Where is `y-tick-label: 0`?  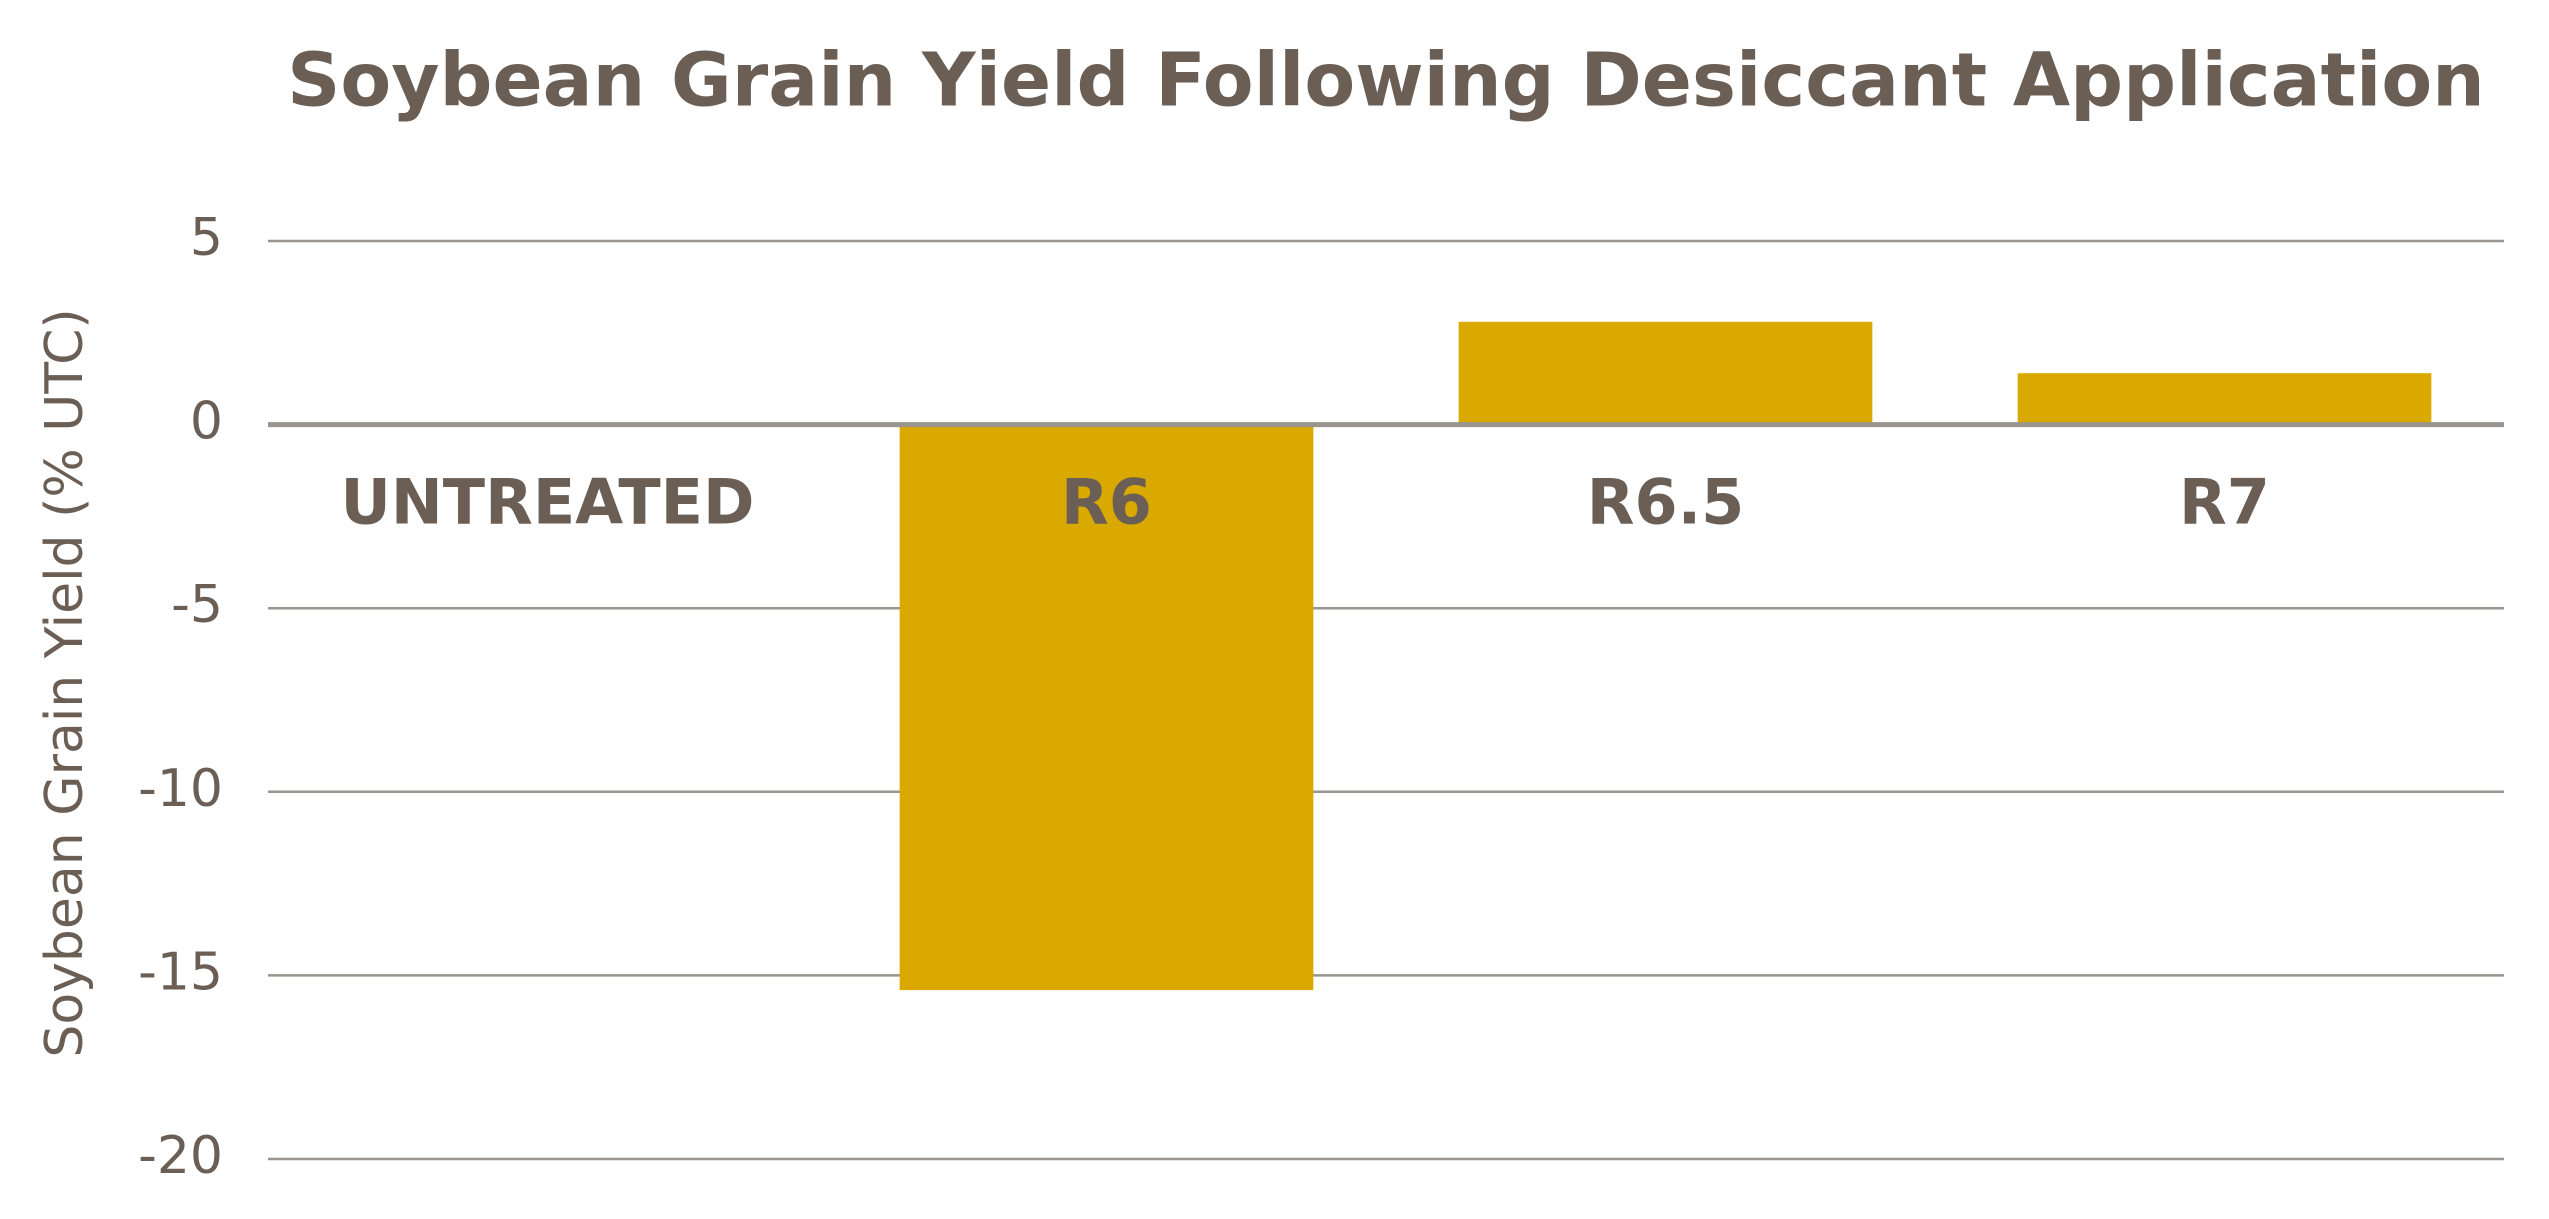
y-tick-label: 0 is located at coordinates (206, 422).